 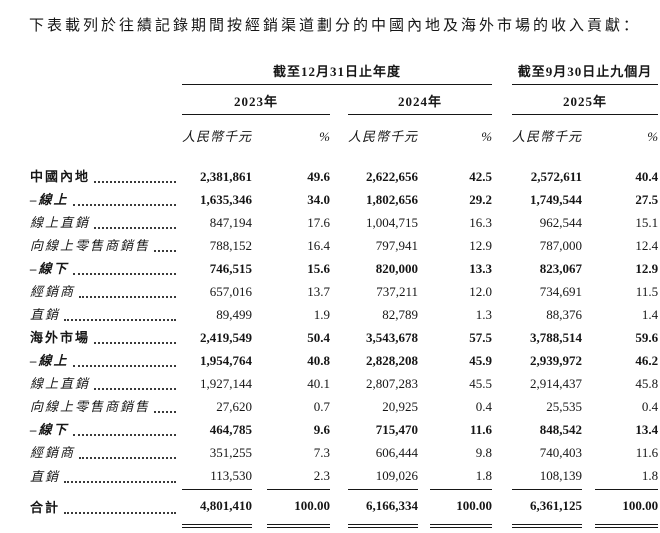 What do you see at coordinates (653, 136) in the screenshot?
I see `percent-label-2025: %` at bounding box center [653, 136].